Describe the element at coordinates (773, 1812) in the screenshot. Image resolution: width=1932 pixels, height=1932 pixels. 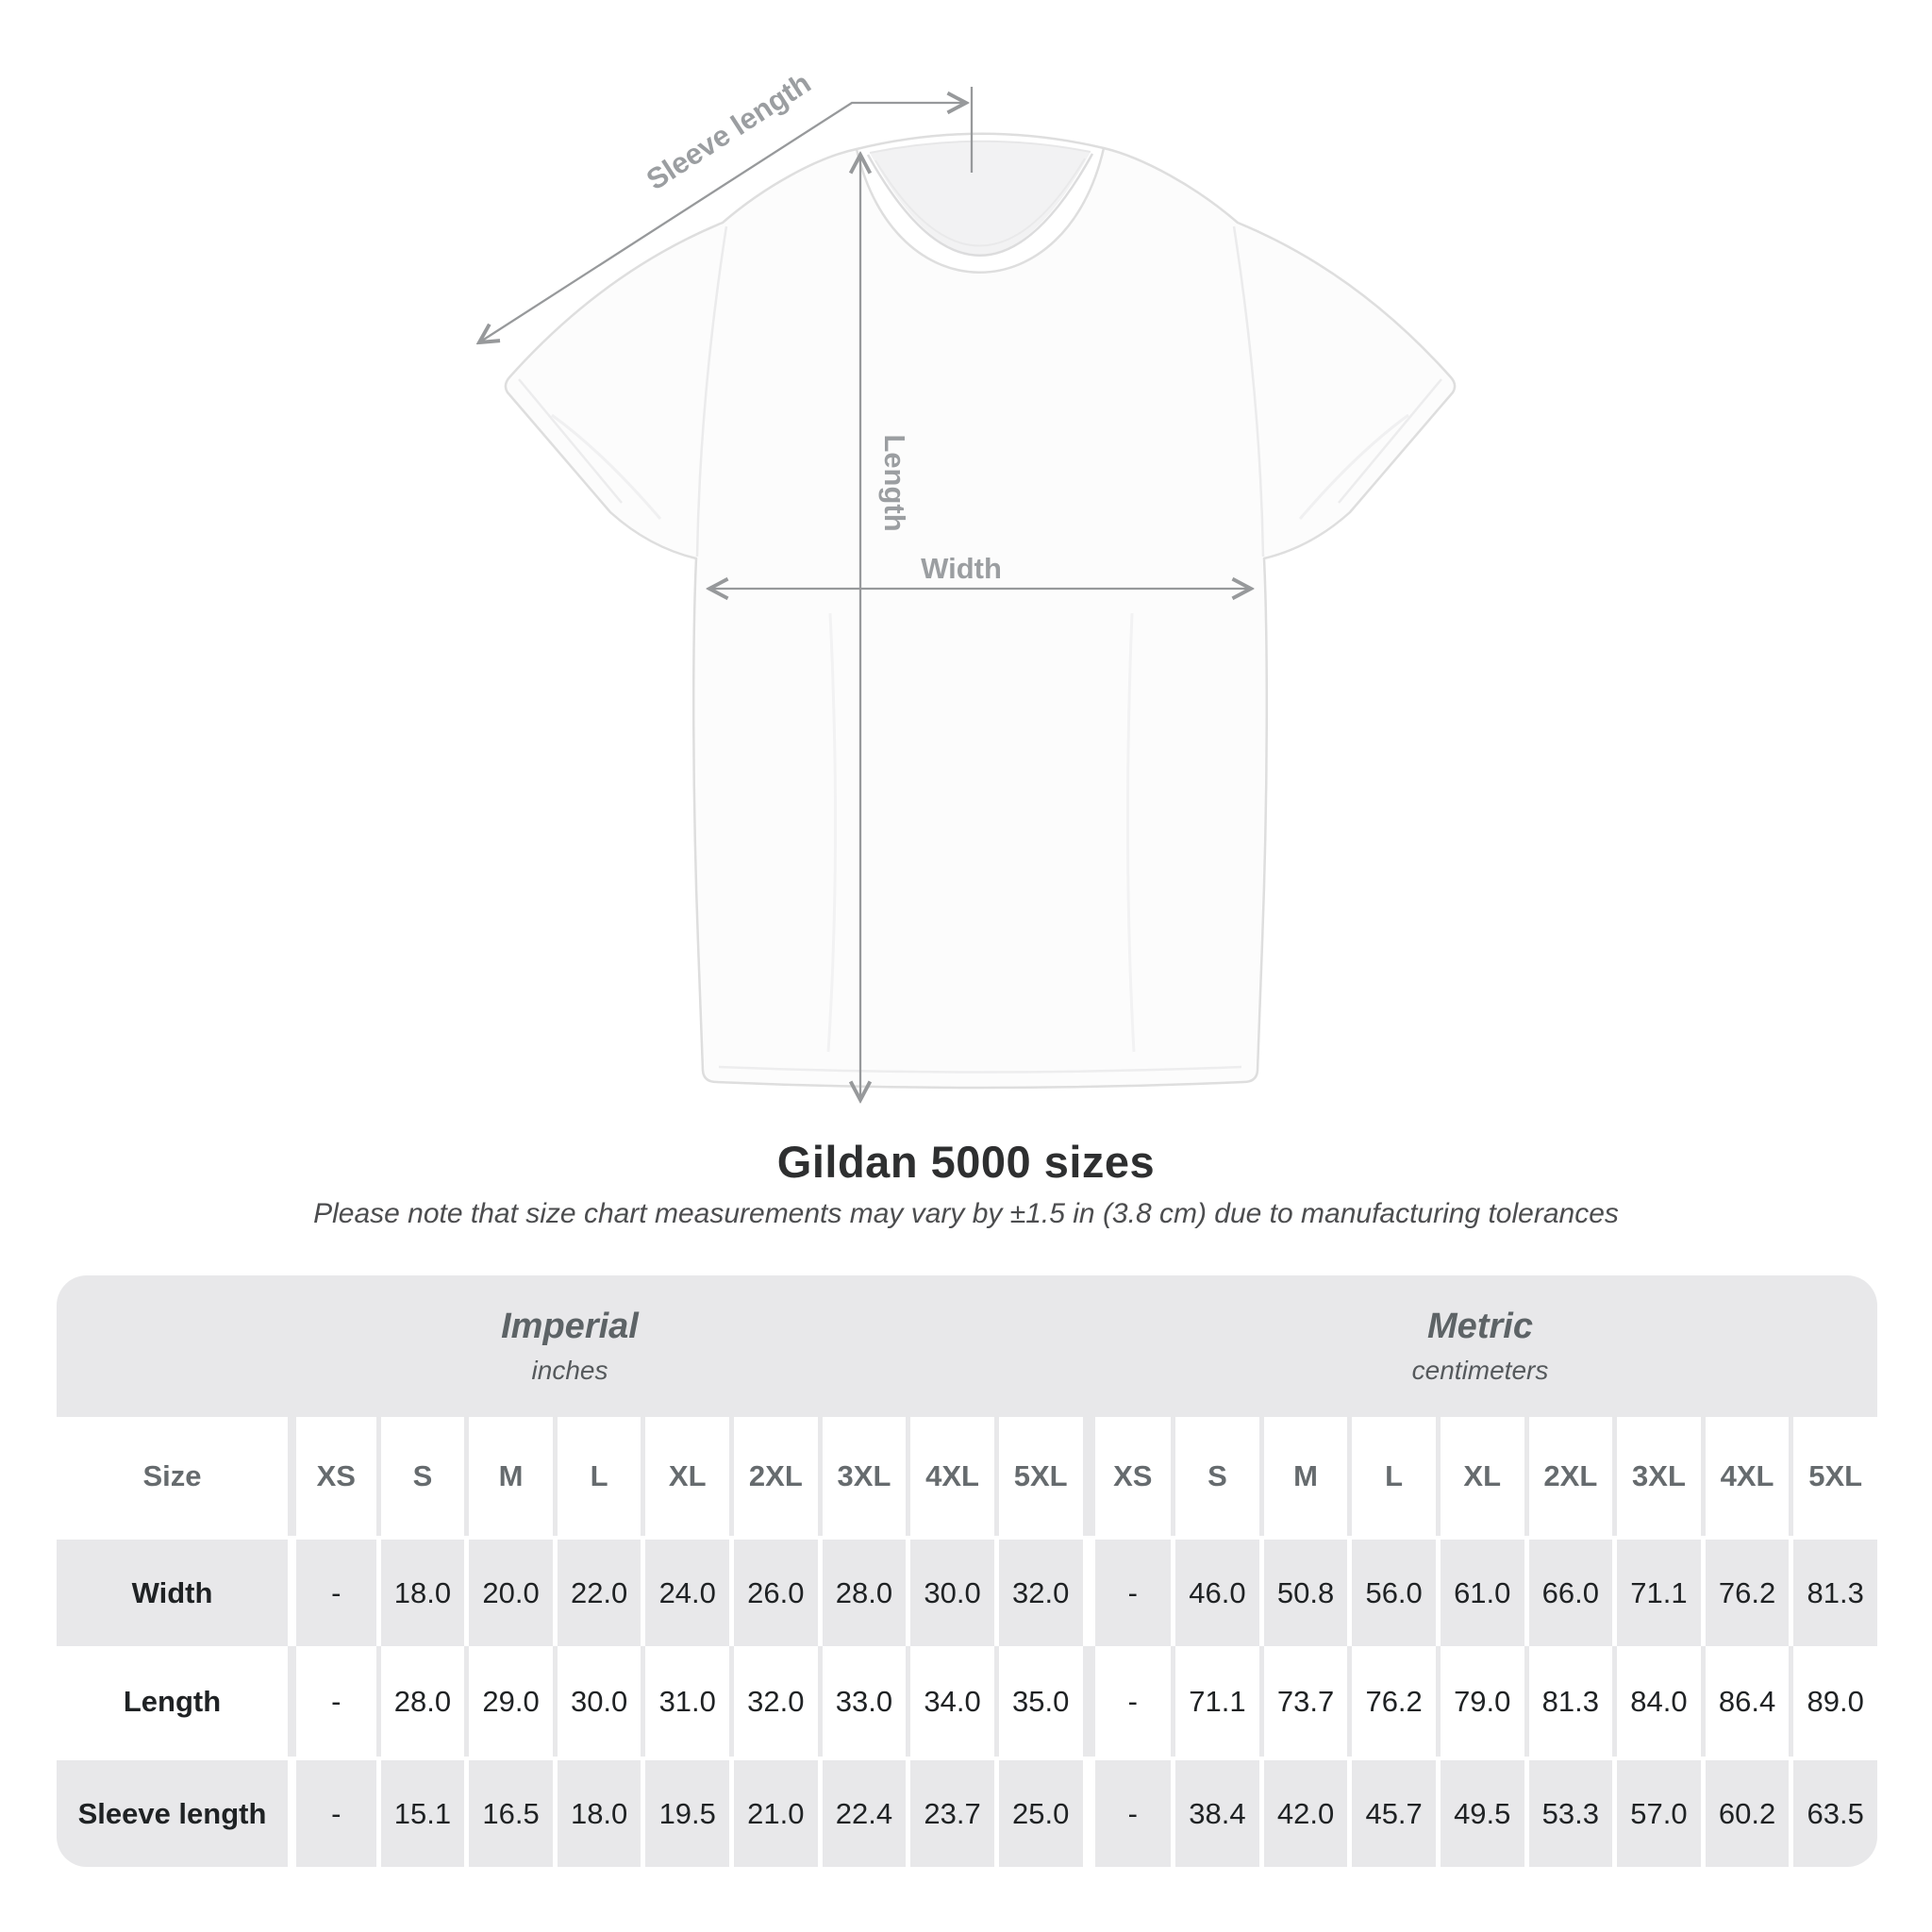
I see `table-cell: 21.0` at that location.